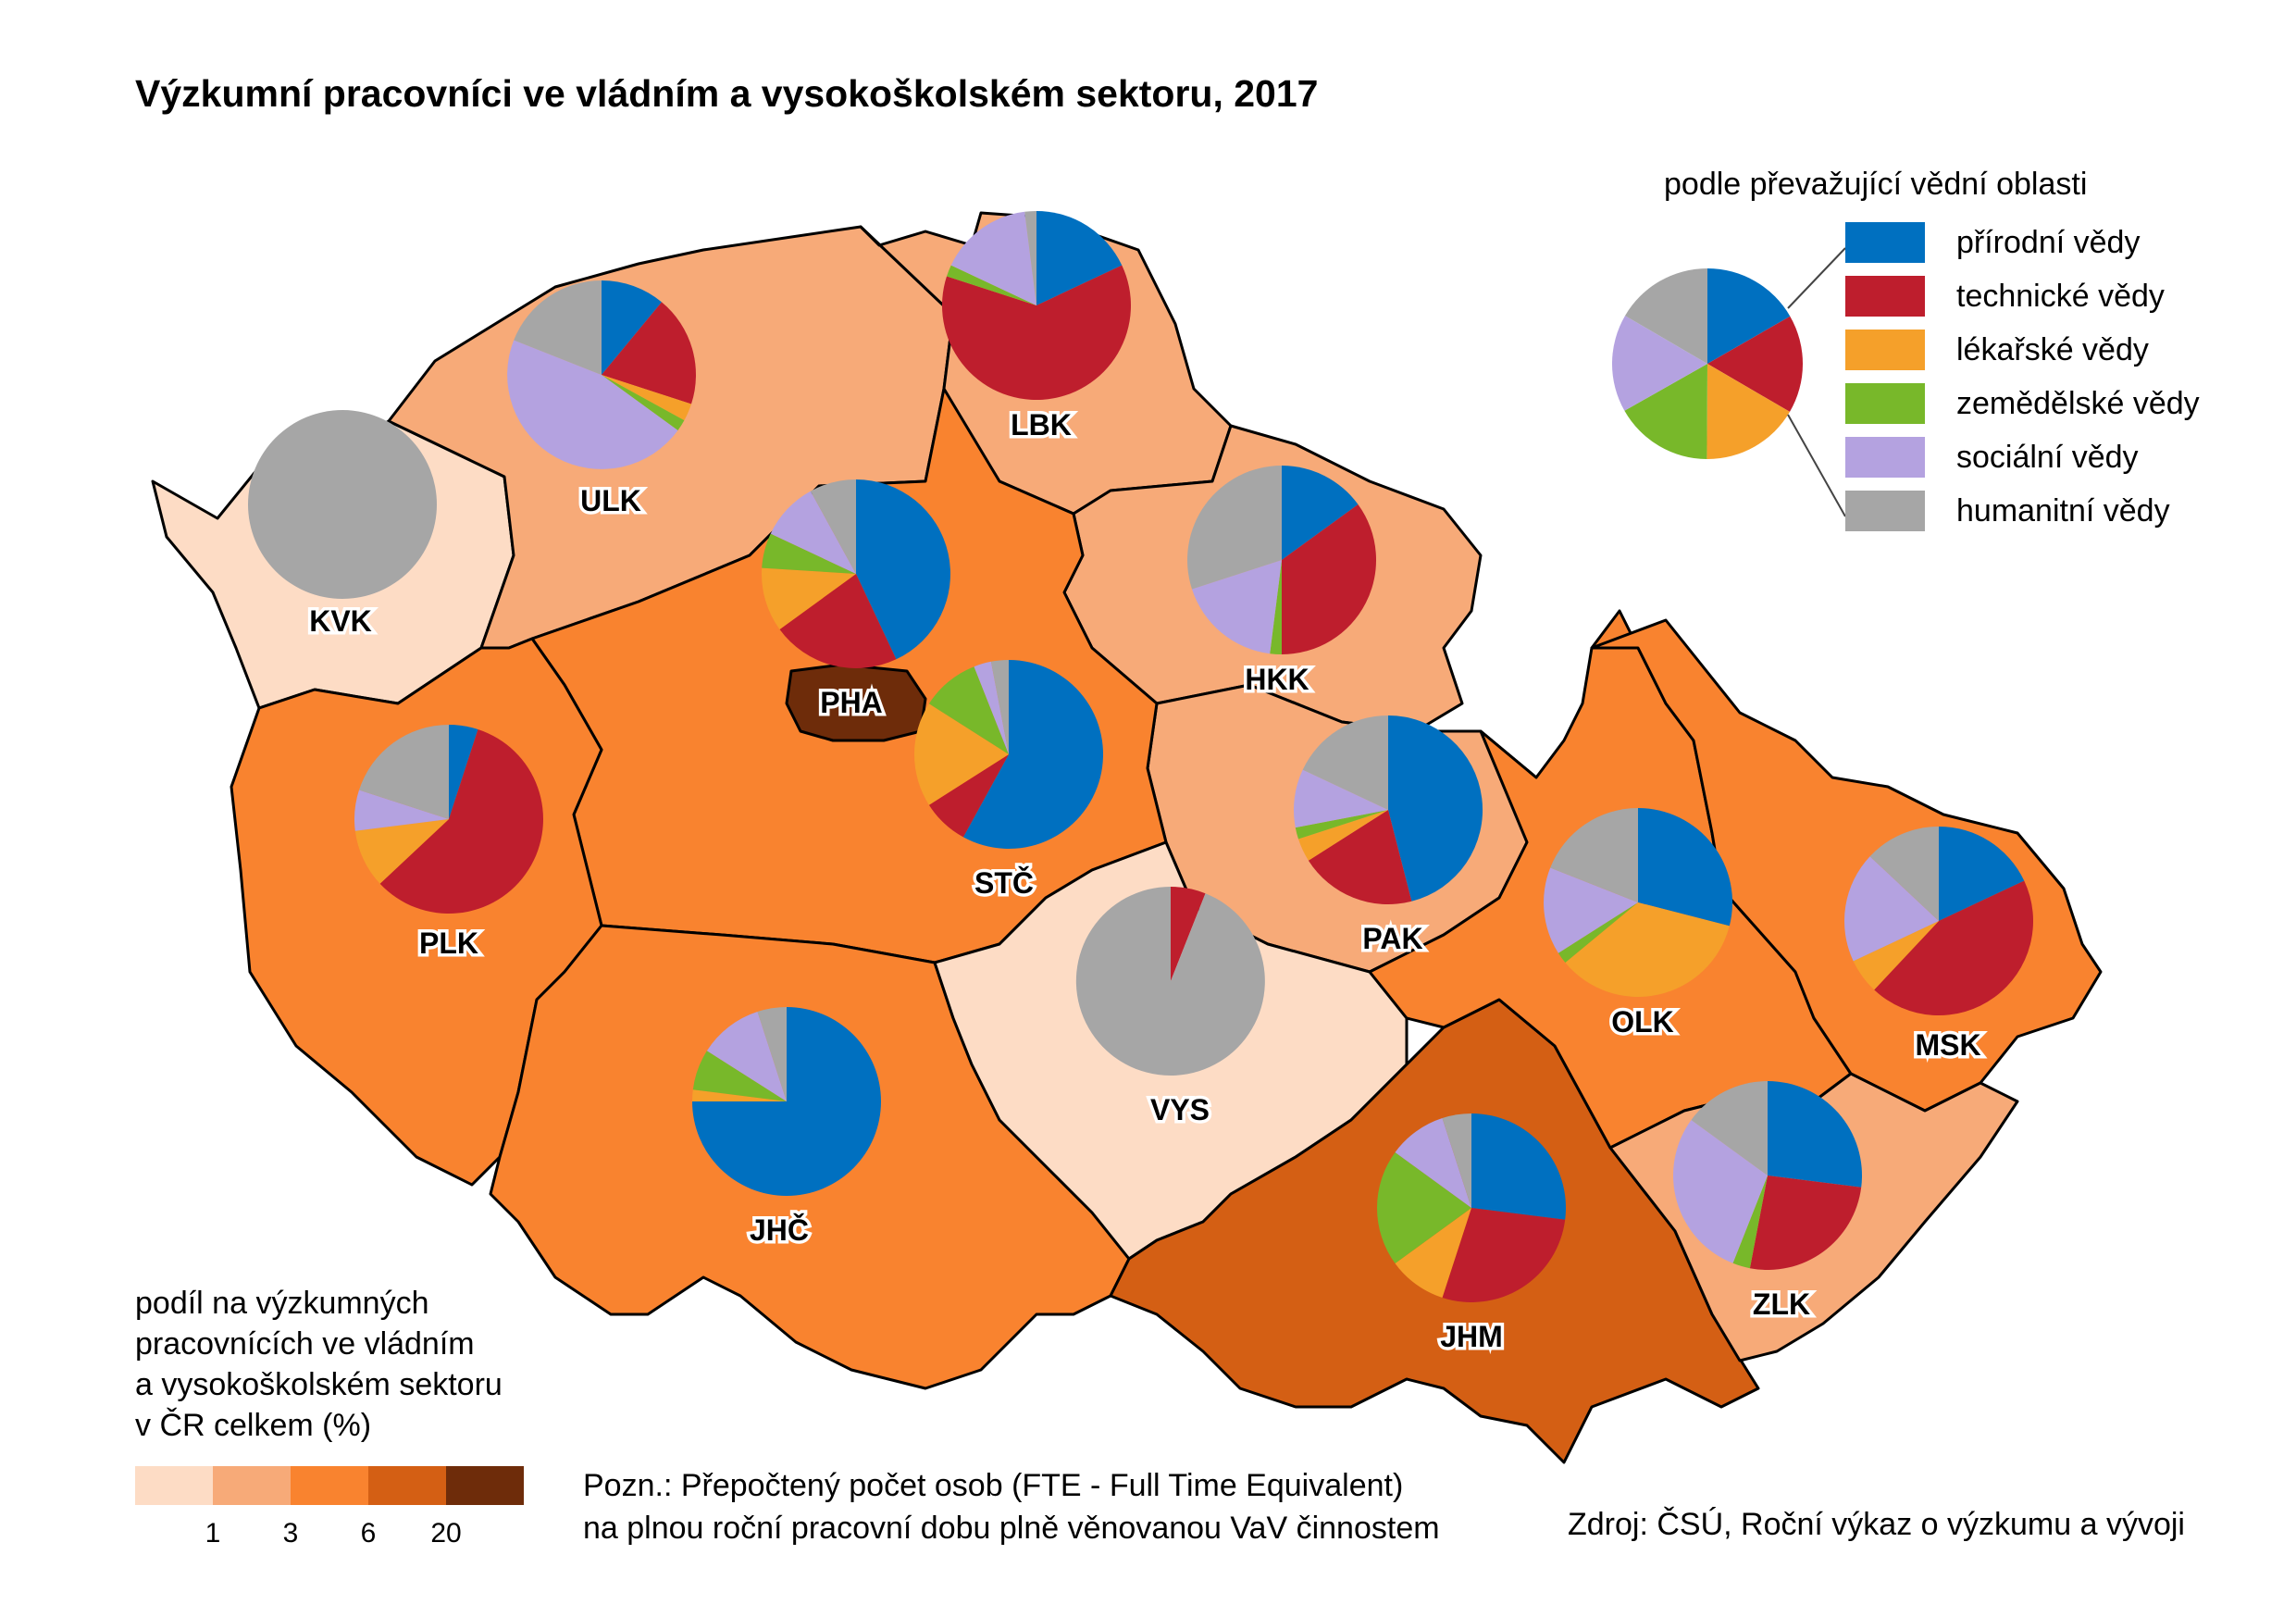 The height and width of the screenshot is (1617, 2296). Describe the element at coordinates (369, 1533) in the screenshot. I see `scale-tick-2: 6` at that location.